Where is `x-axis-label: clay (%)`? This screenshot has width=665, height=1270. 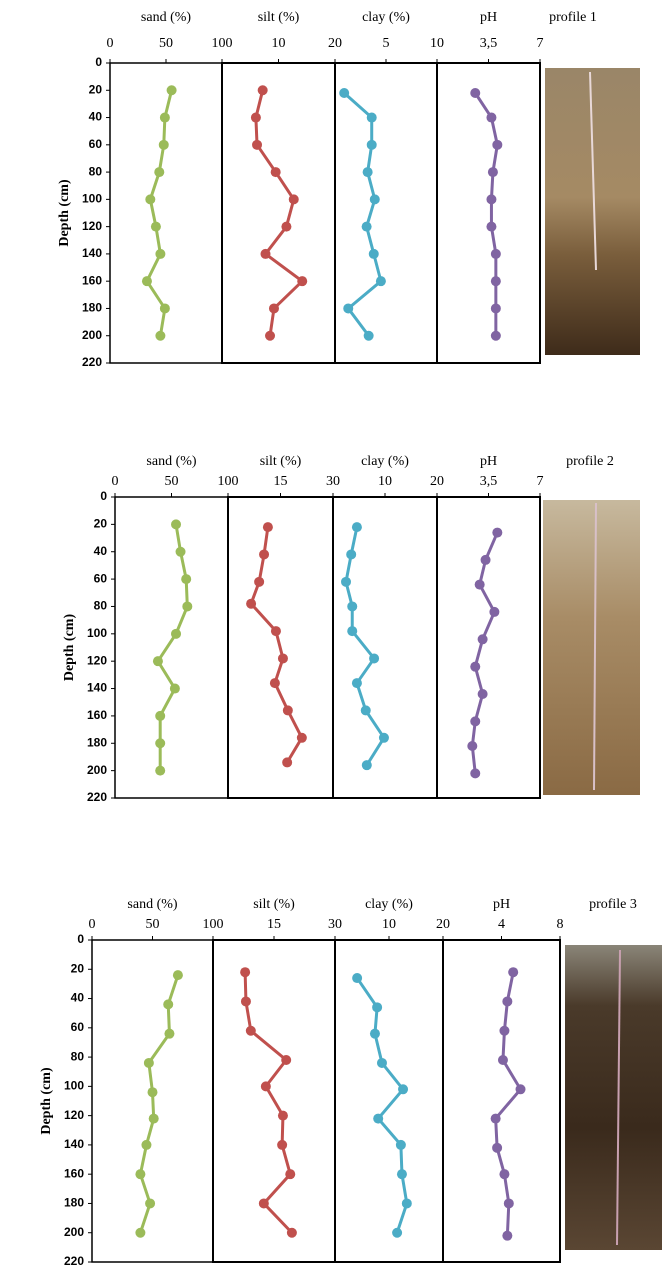 x-axis-label: clay (%) is located at coordinates (386, 17).